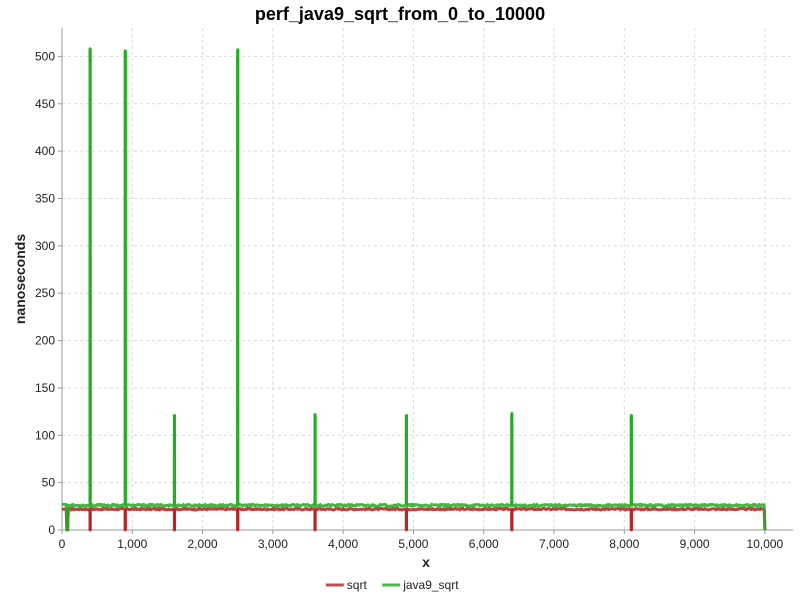  What do you see at coordinates (426, 562) in the screenshot?
I see `x-axis-label: x` at bounding box center [426, 562].